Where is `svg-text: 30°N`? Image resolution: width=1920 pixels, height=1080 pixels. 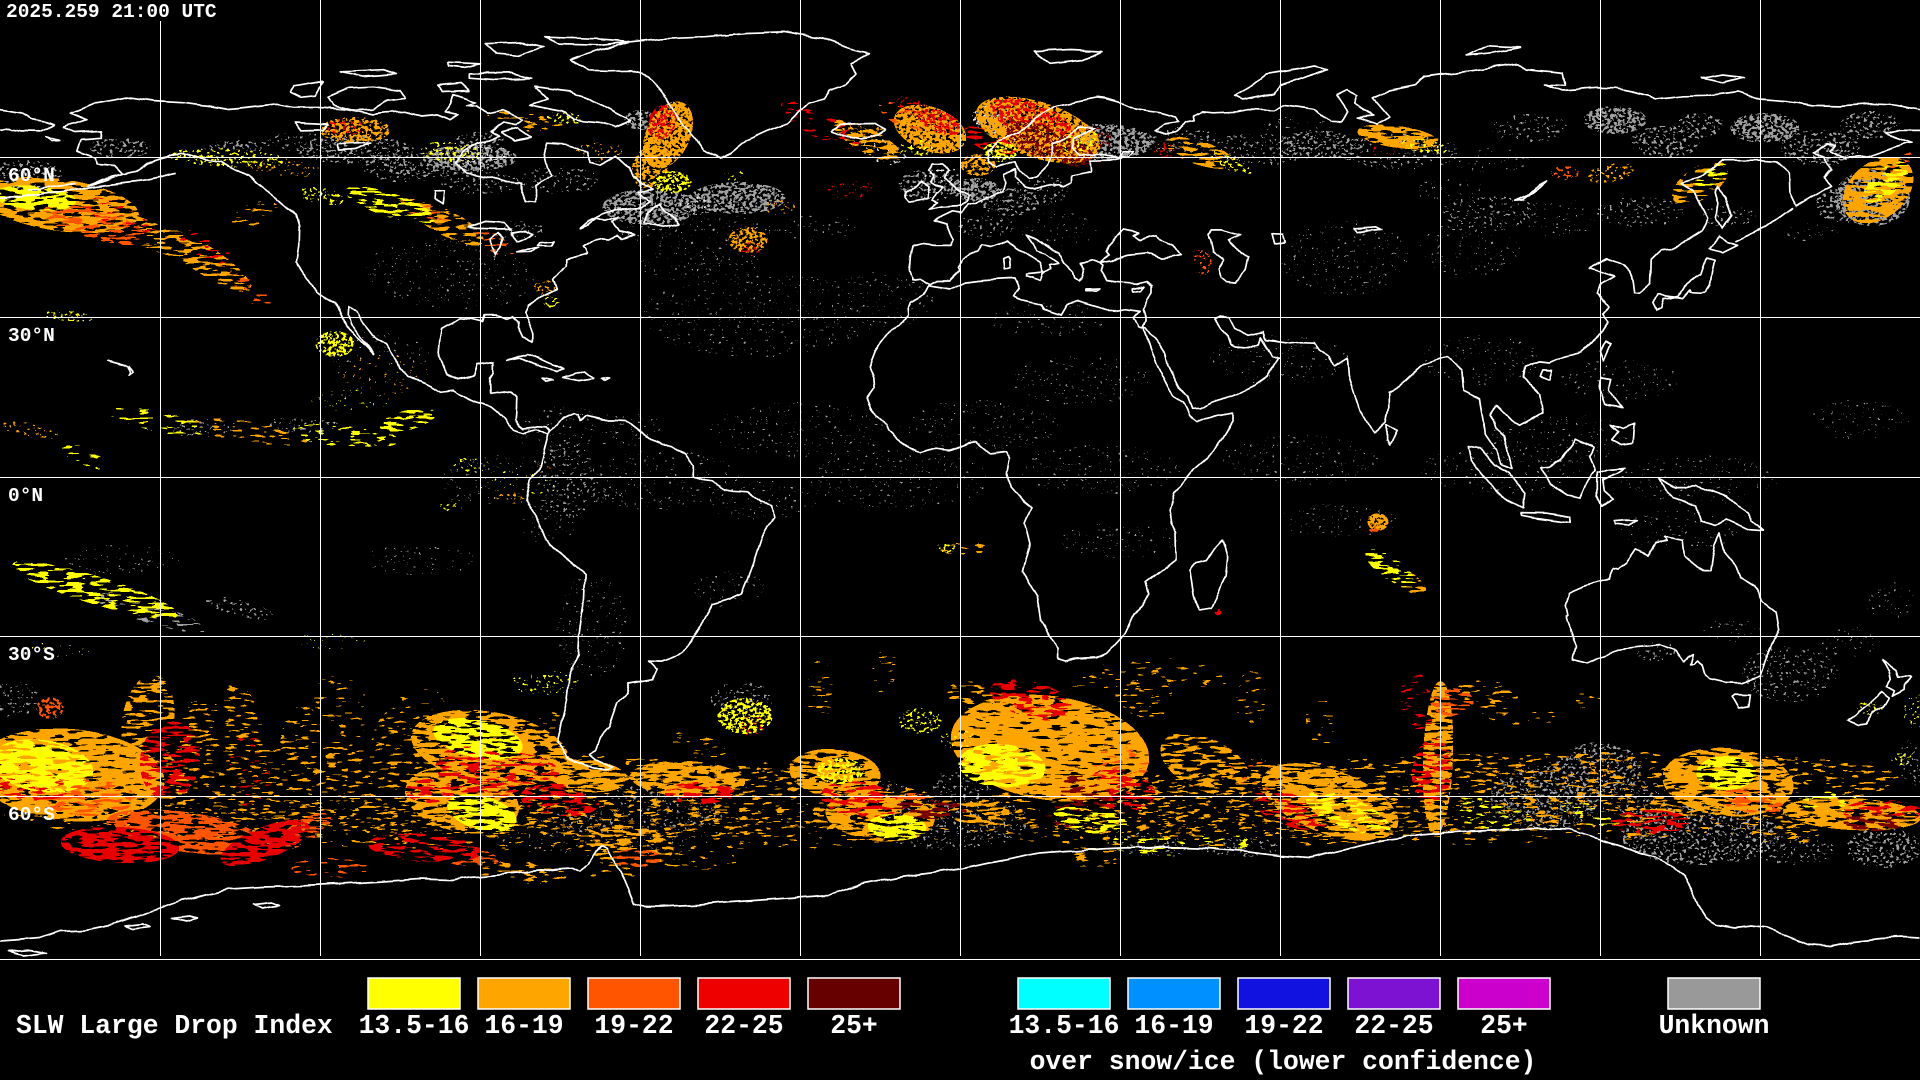 svg-text: 30°N is located at coordinates (31, 336).